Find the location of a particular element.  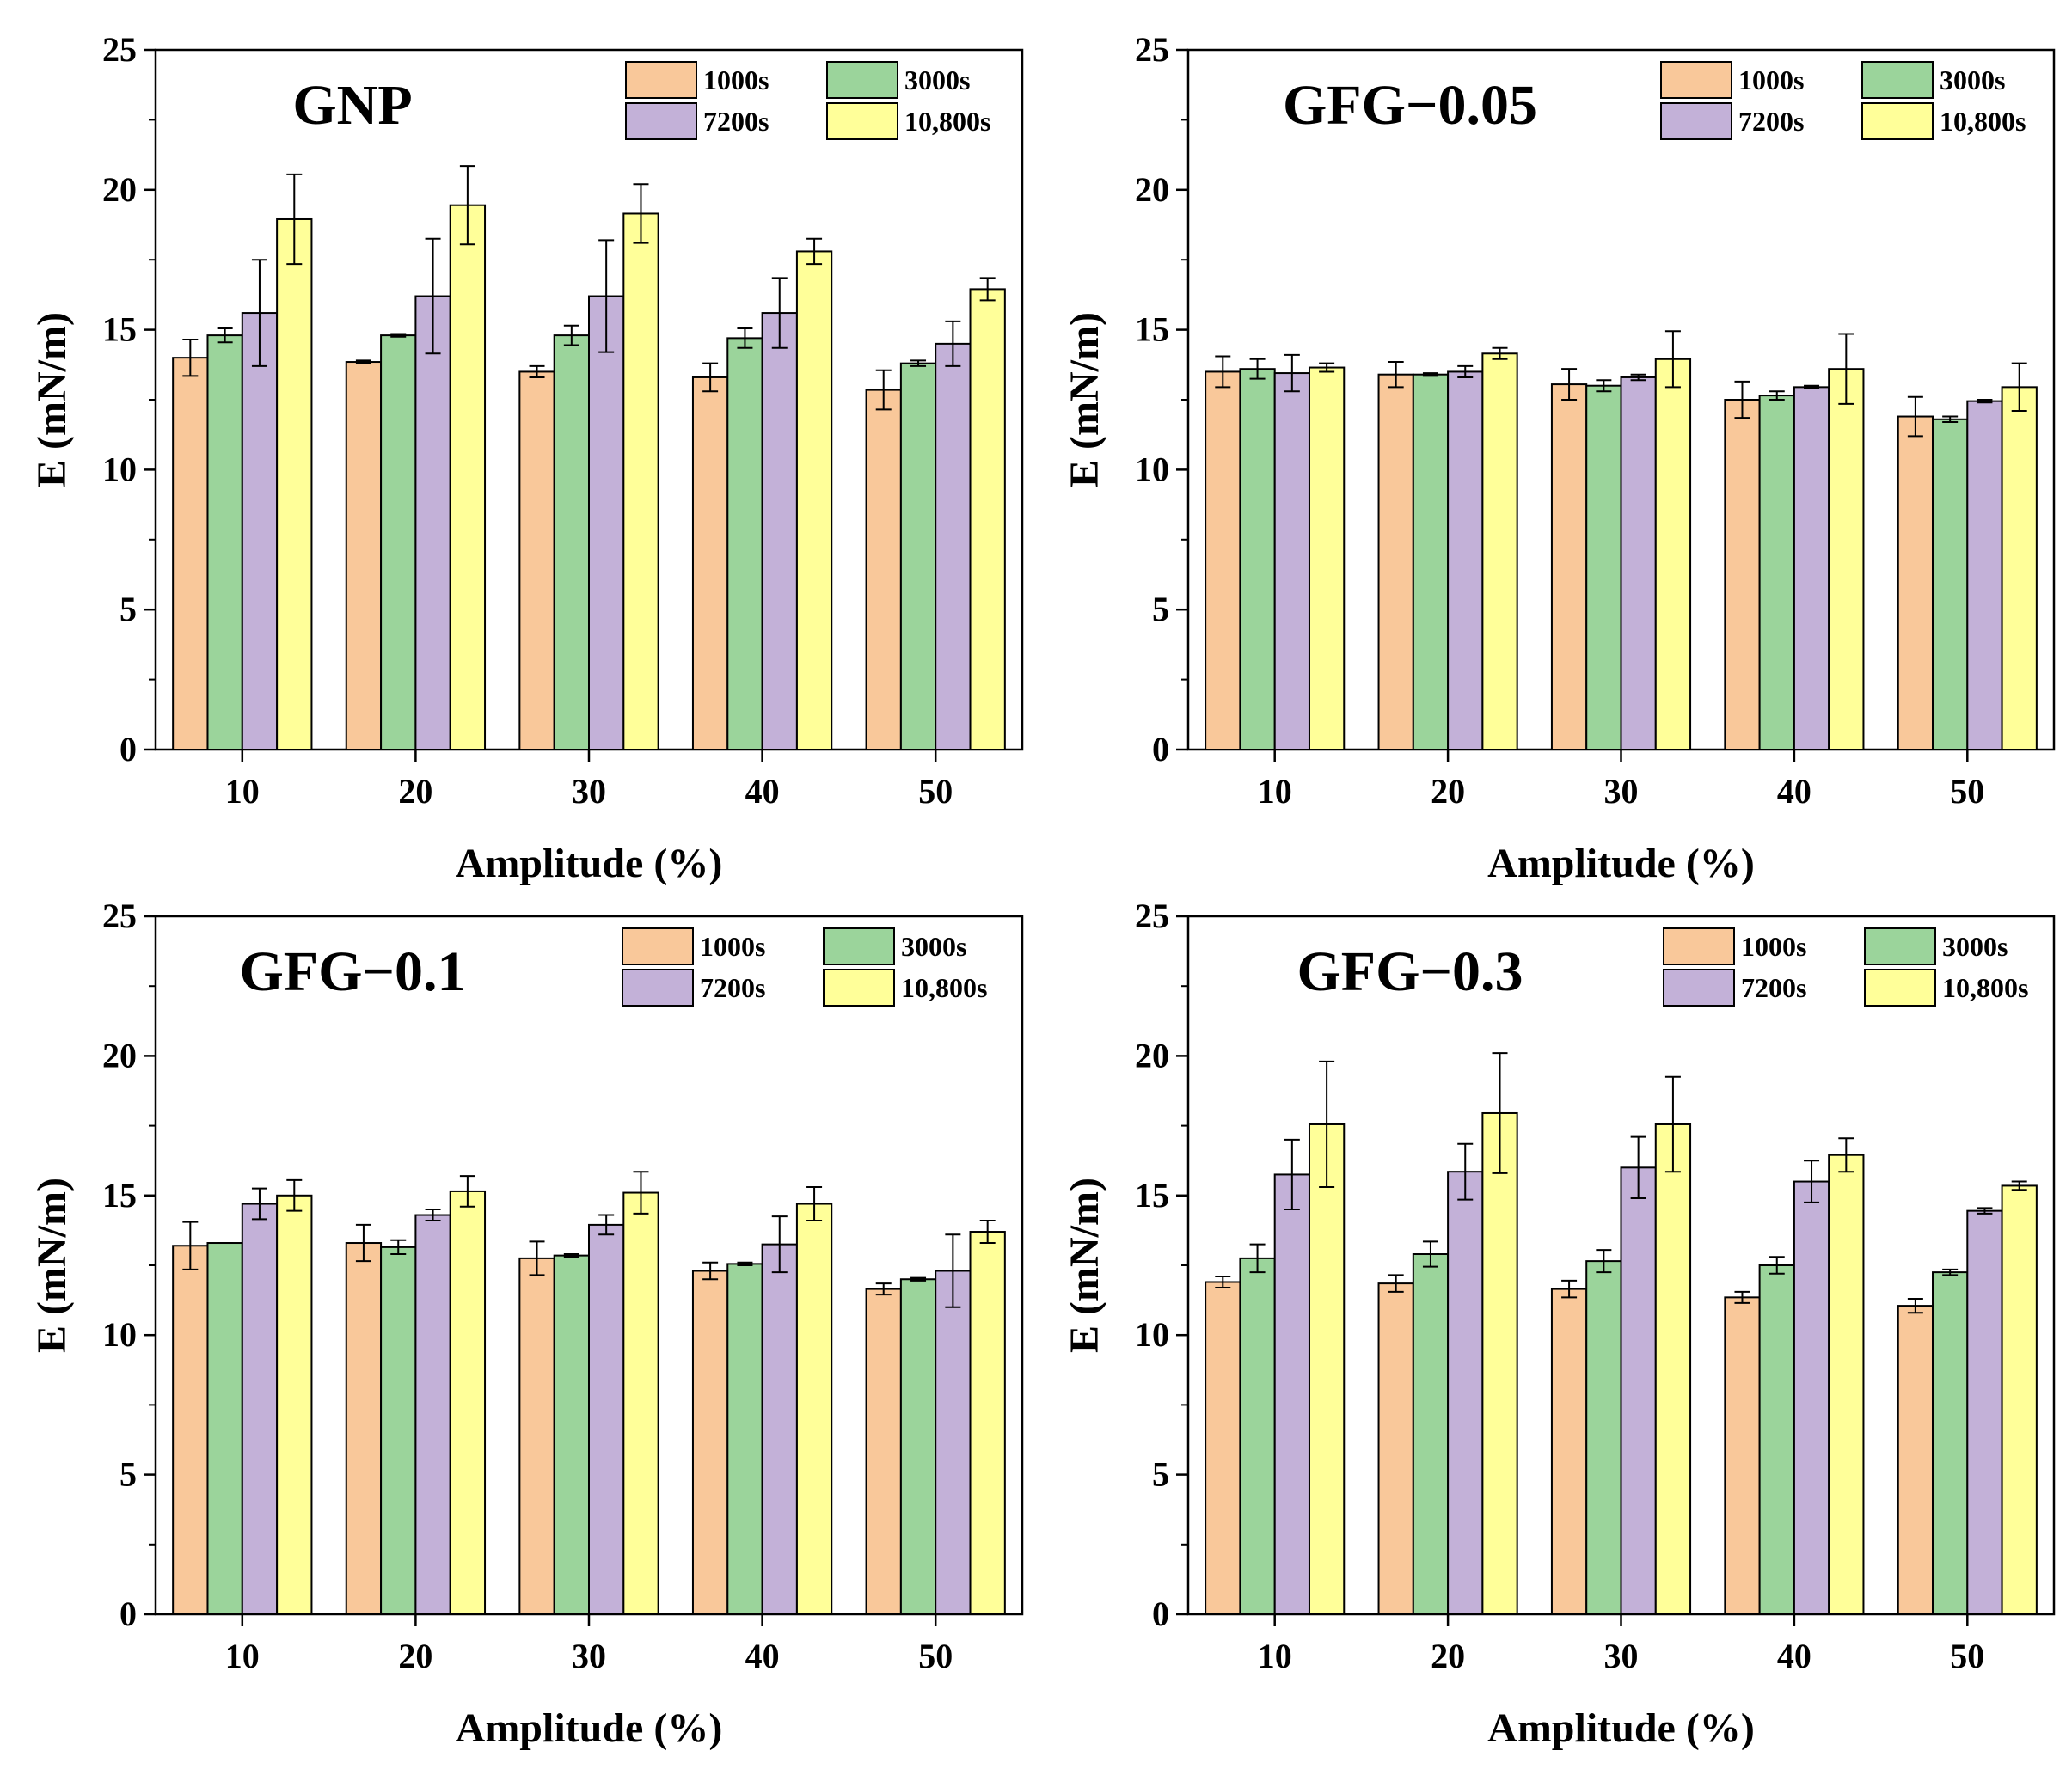

x-tick-label: 20 is located at coordinates (415, 1656).